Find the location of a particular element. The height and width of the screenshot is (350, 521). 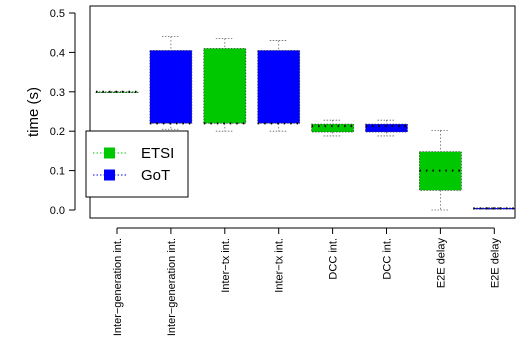

y-axis-label: time (s) is located at coordinates (33, 112).